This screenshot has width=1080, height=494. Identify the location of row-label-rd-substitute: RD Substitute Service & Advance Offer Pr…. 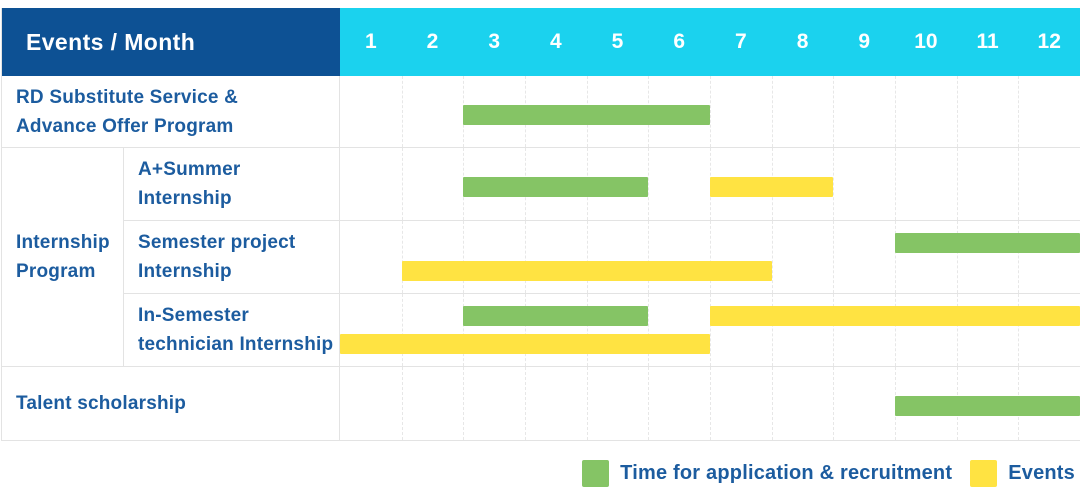
(171, 112).